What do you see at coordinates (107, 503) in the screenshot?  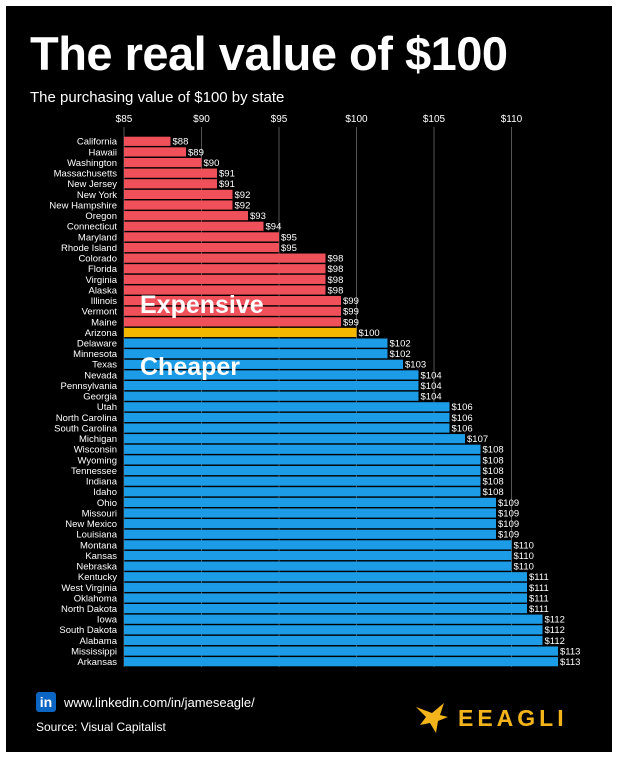 I see `category-label: Ohio` at bounding box center [107, 503].